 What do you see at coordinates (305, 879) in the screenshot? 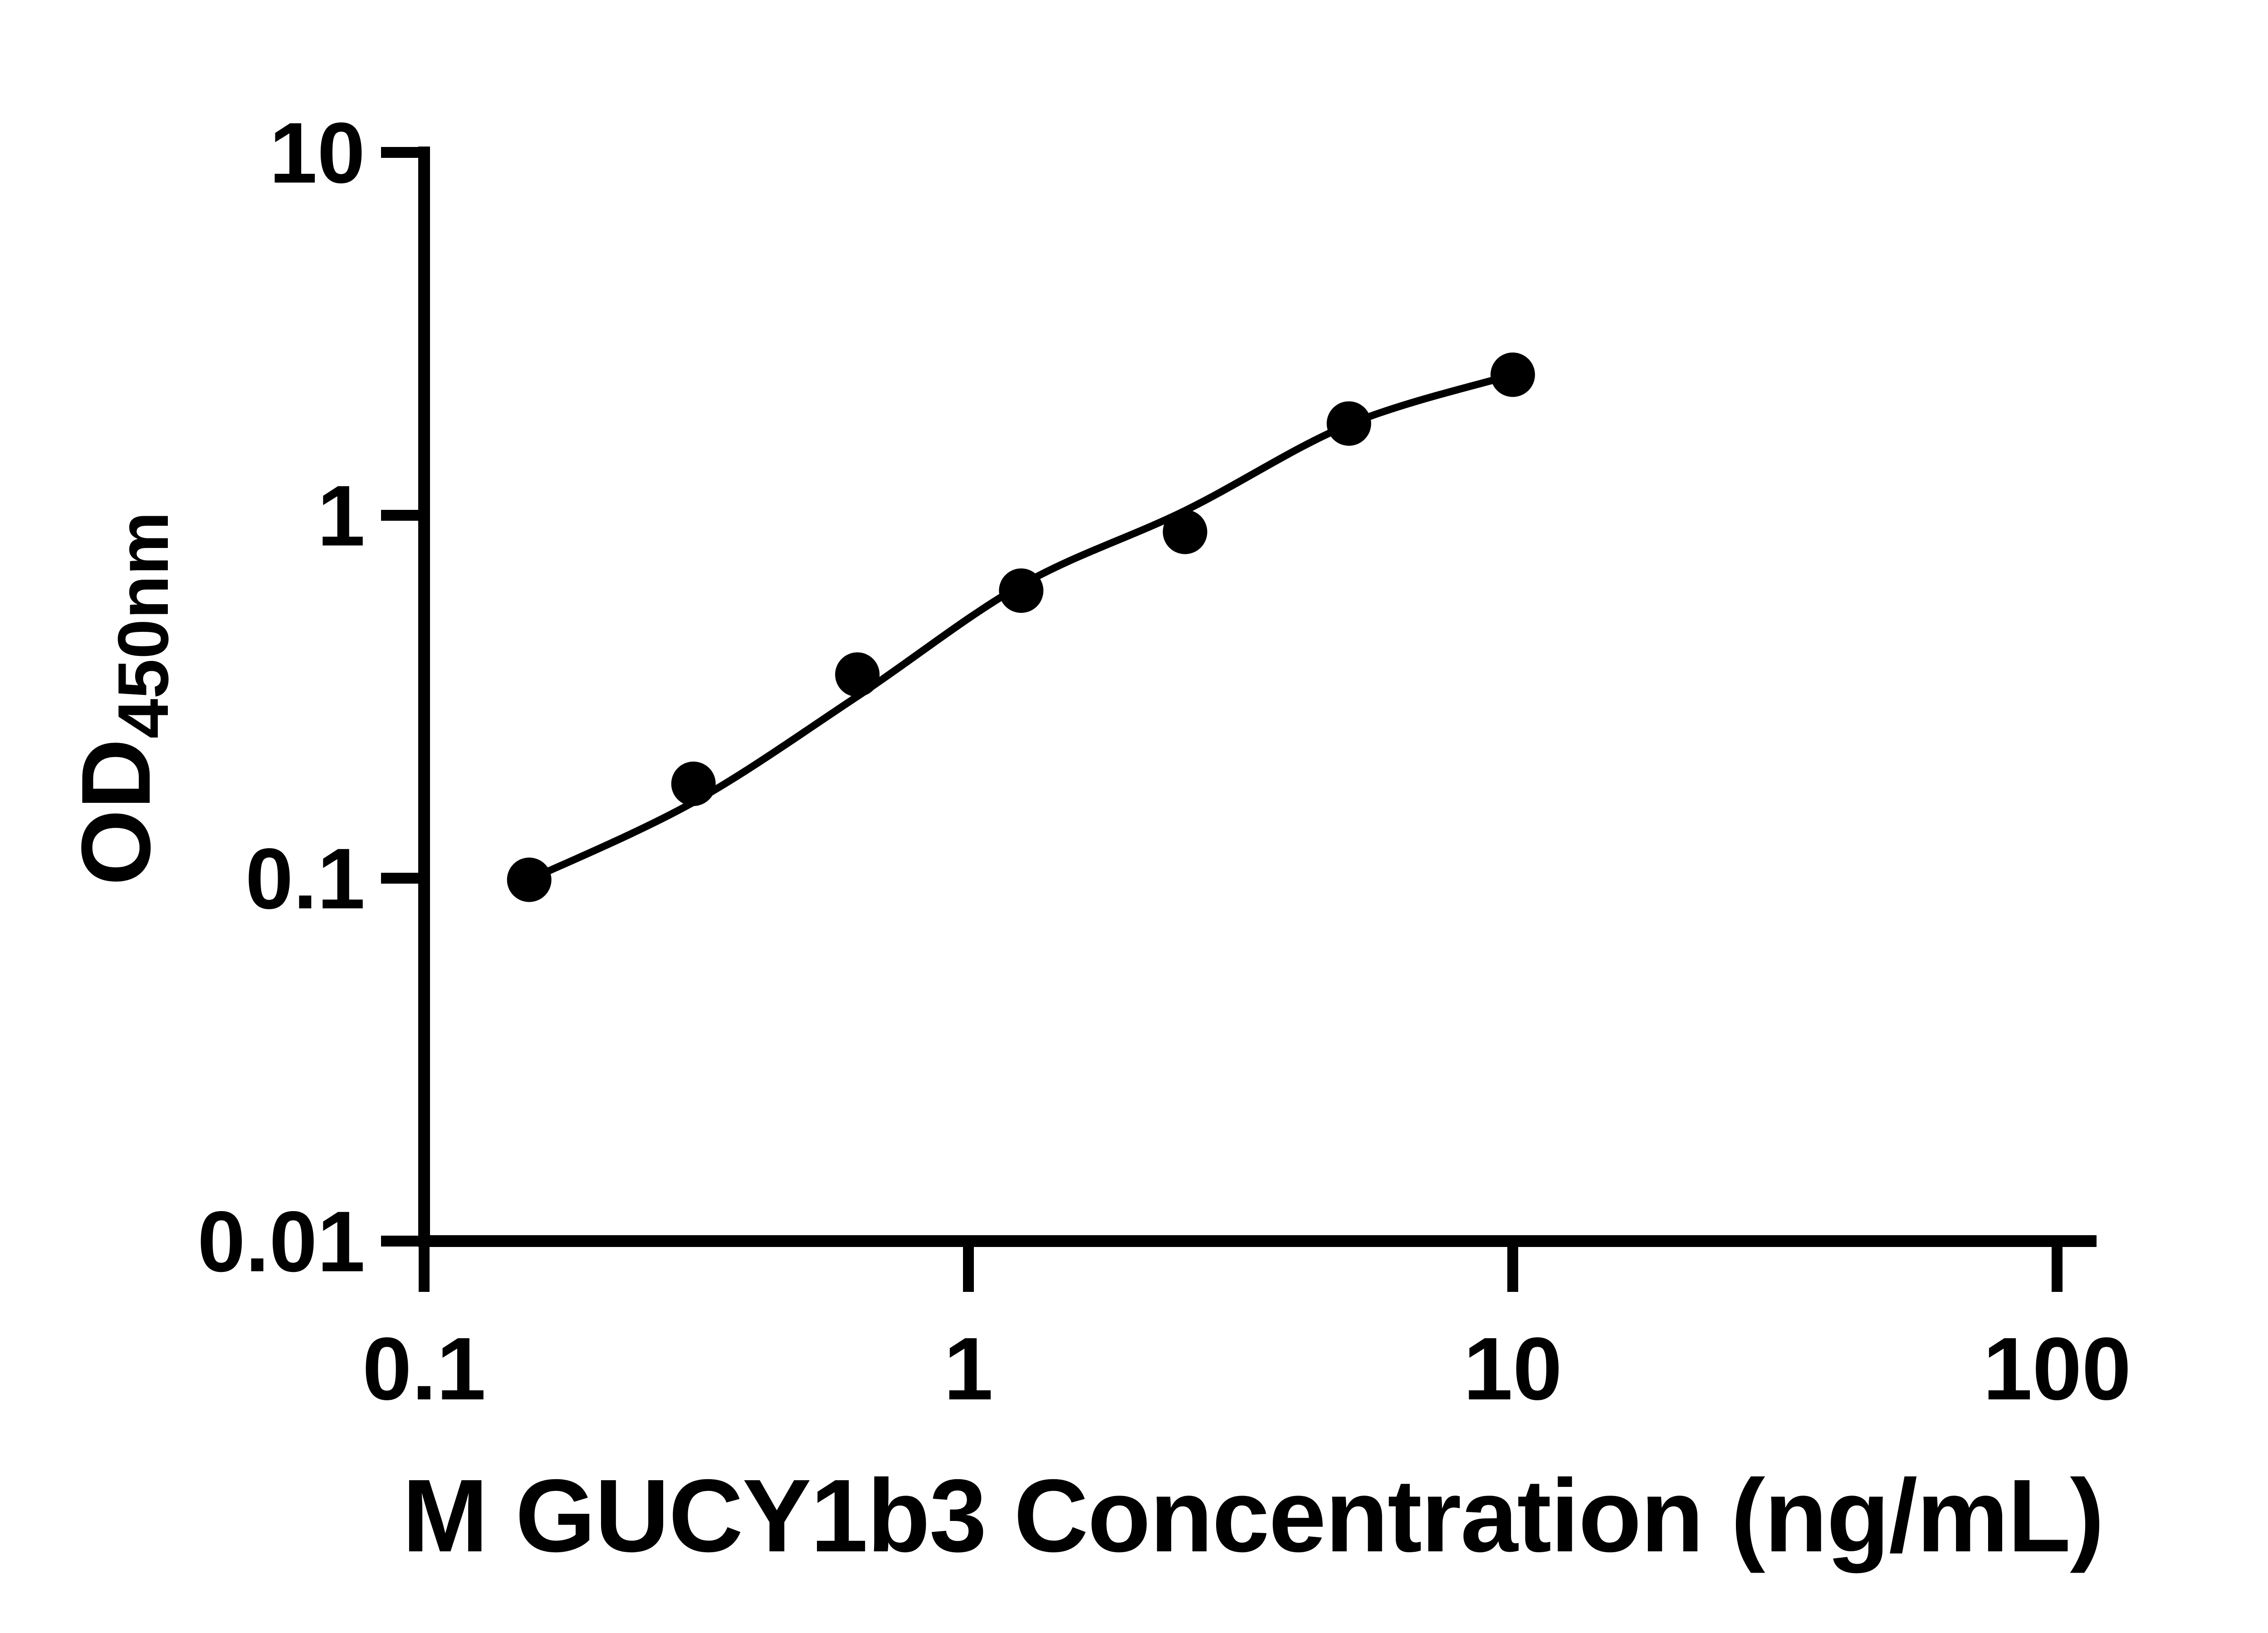
I see `y-tick-label: 0.1` at bounding box center [305, 879].